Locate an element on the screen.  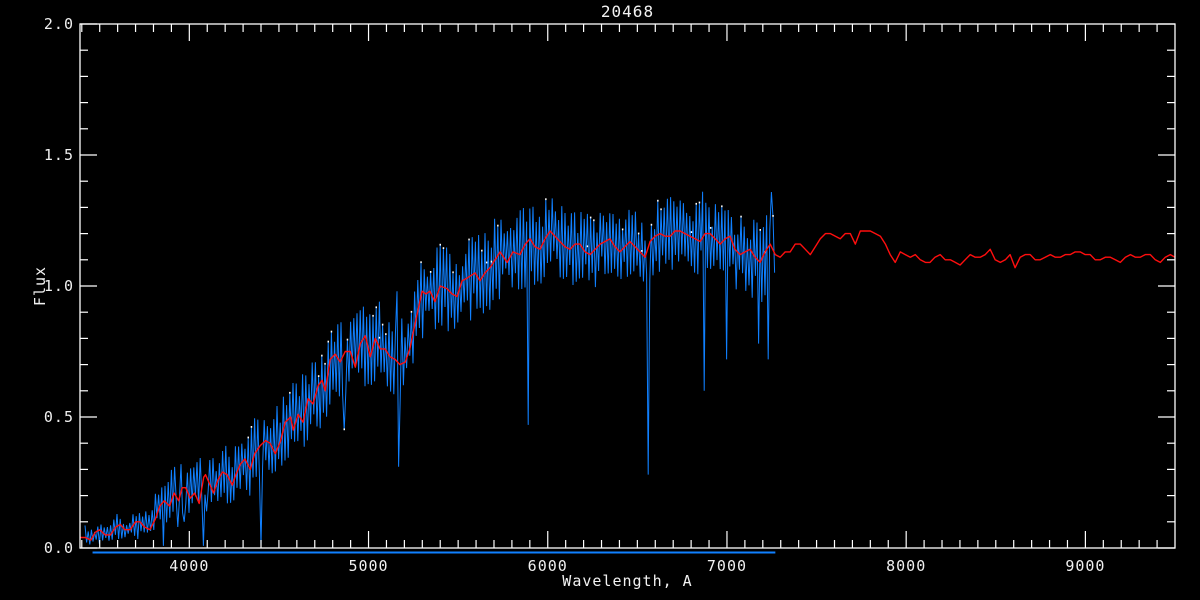
plot-title: 20468 is located at coordinates (627, 11).